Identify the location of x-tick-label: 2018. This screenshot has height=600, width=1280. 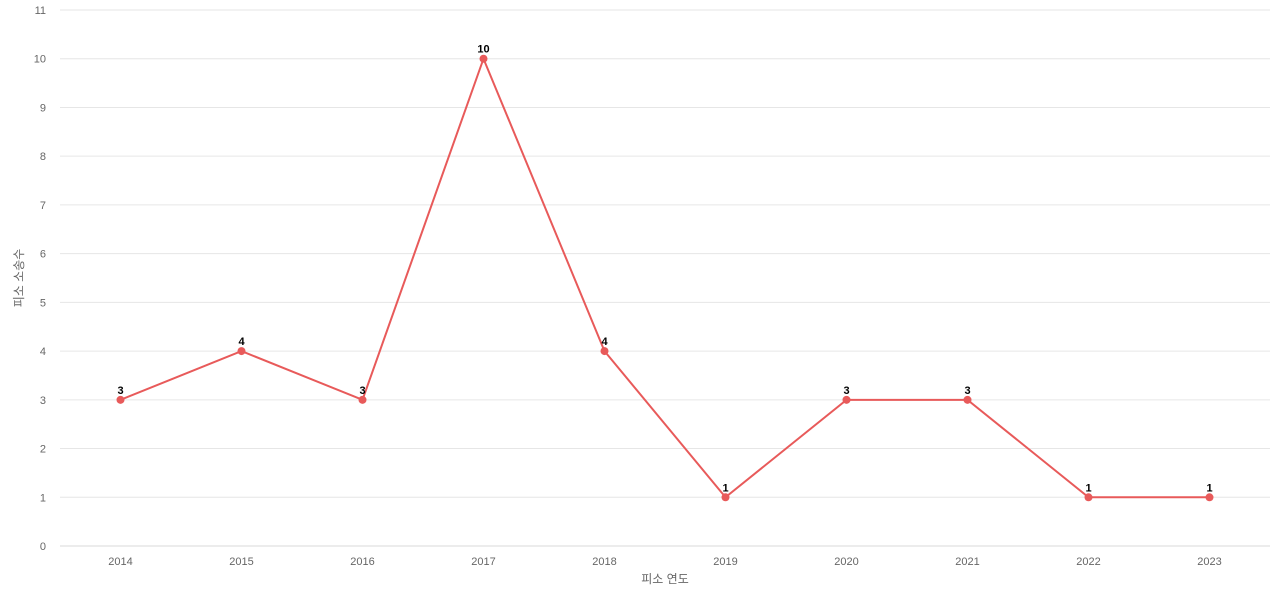
(604, 562).